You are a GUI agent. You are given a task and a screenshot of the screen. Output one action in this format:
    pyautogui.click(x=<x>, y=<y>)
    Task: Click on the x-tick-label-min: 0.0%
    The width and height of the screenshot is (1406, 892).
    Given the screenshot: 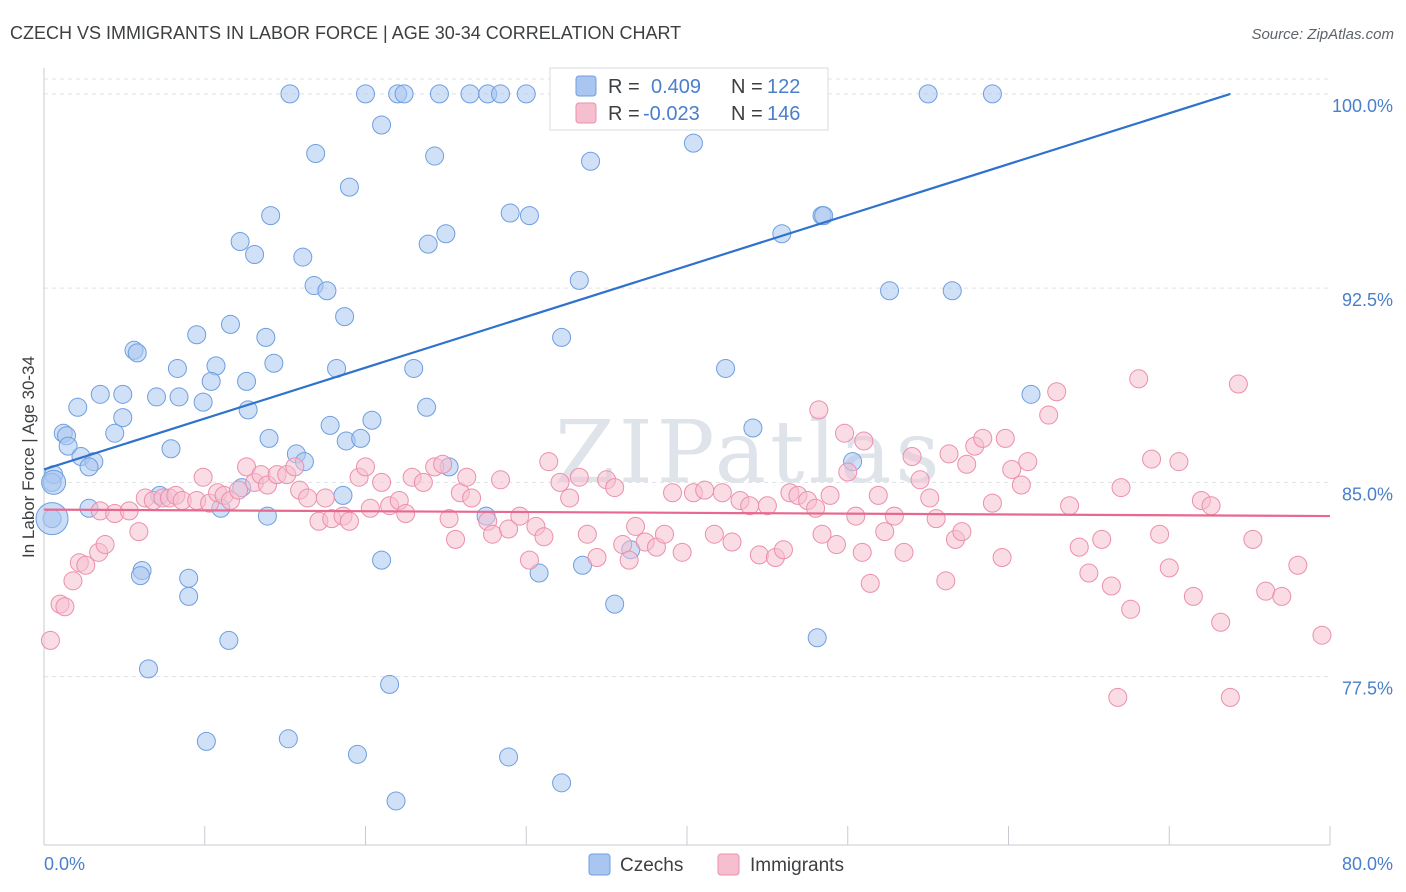 What is the action you would take?
    pyautogui.click(x=64, y=864)
    